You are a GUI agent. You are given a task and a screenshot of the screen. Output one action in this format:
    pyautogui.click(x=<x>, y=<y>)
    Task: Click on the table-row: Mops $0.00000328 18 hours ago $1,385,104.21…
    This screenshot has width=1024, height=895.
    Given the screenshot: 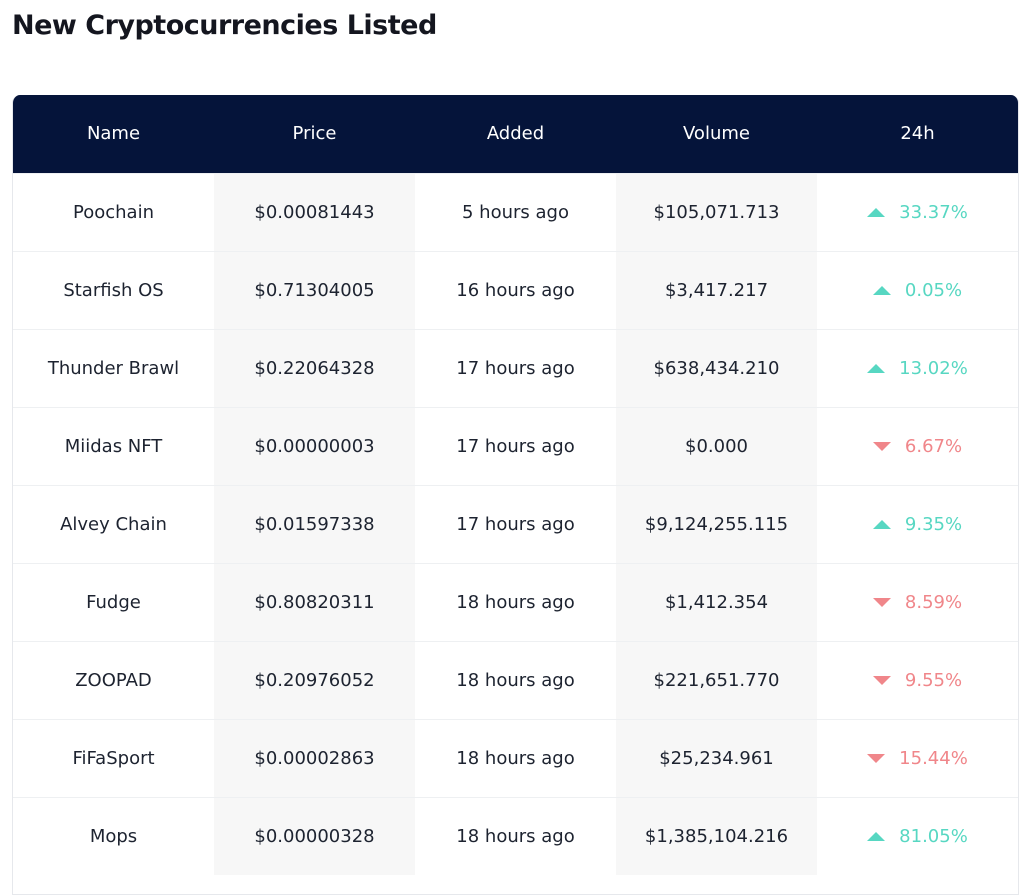 What is the action you would take?
    pyautogui.click(x=515, y=836)
    